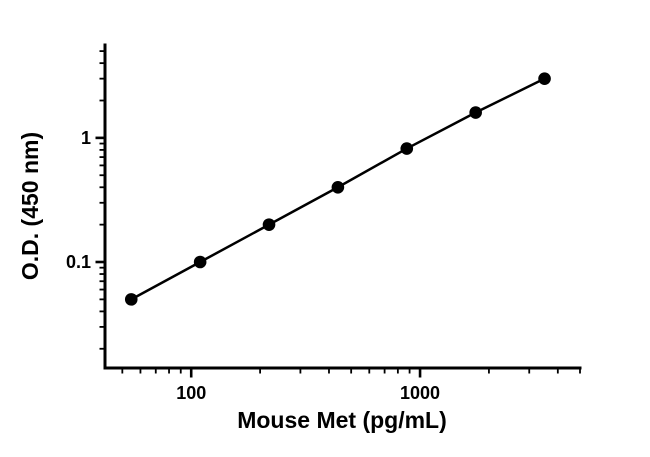  What do you see at coordinates (420, 393) in the screenshot?
I see `x-tick-label: 1000` at bounding box center [420, 393].